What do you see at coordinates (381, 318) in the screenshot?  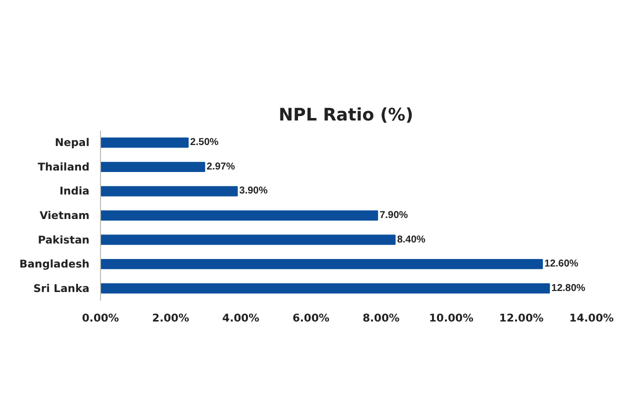 I see `x-tick-label: 8.00%` at bounding box center [381, 318].